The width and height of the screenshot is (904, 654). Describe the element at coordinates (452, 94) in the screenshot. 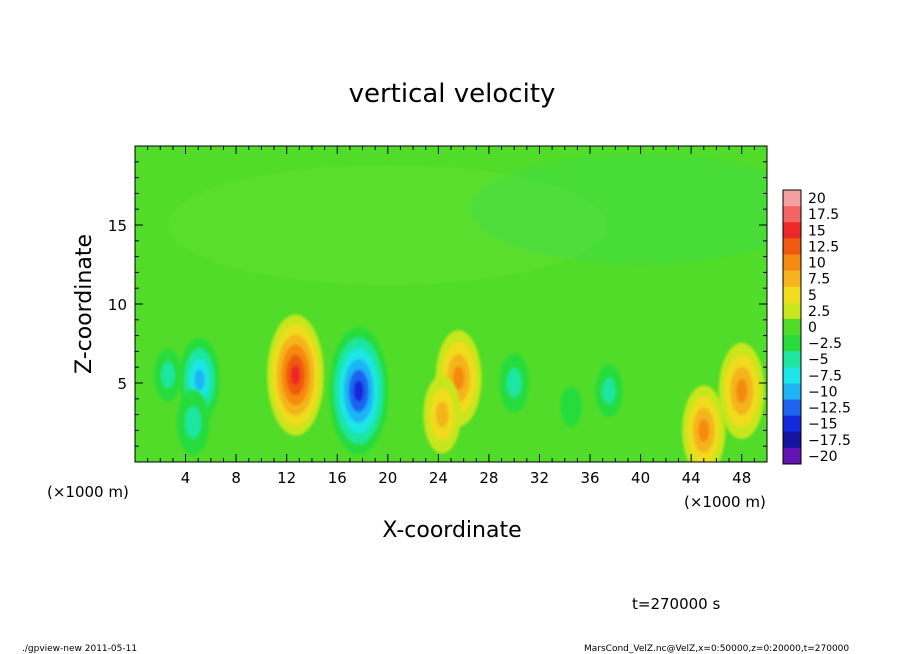

I see `chart-title: vertical velocity` at that location.